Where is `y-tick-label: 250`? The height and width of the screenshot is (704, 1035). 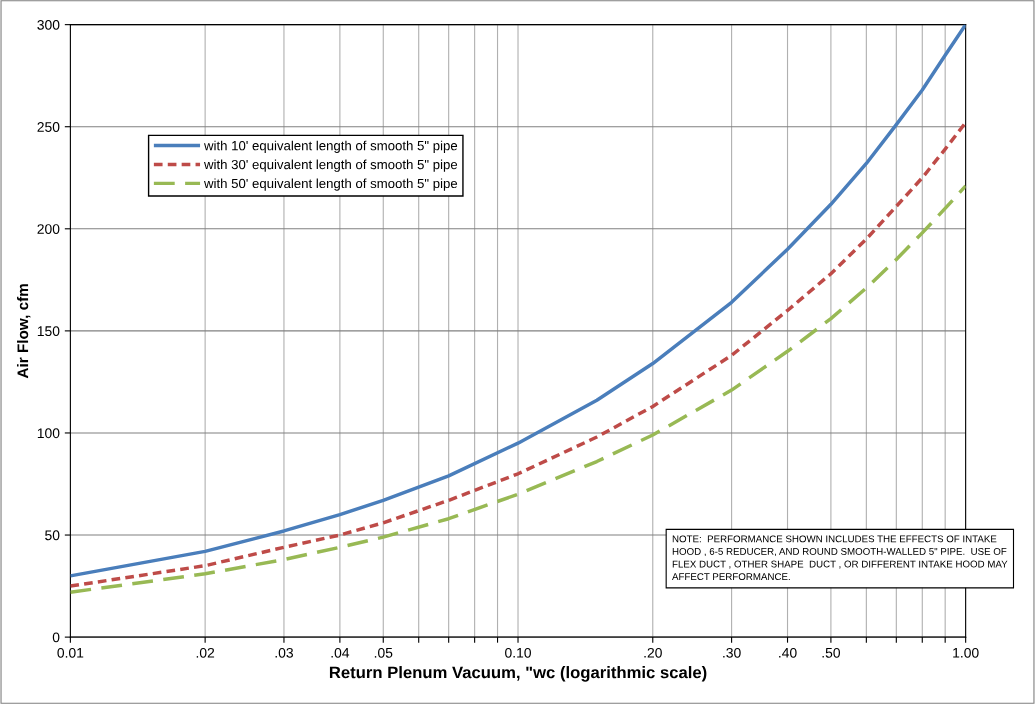
y-tick-label: 250 is located at coordinates (48, 127).